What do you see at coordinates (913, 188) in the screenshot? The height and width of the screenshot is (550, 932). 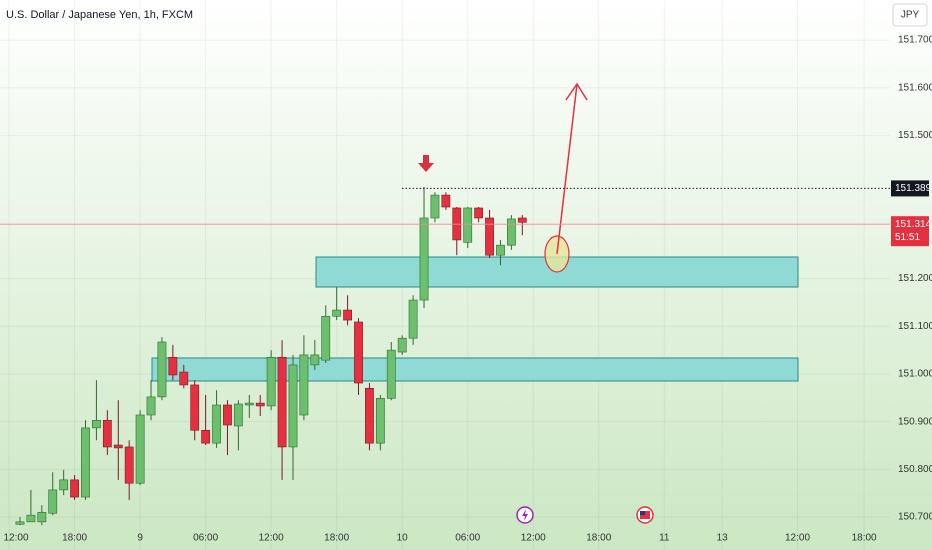 I see `level-tag-label: 151.389` at bounding box center [913, 188].